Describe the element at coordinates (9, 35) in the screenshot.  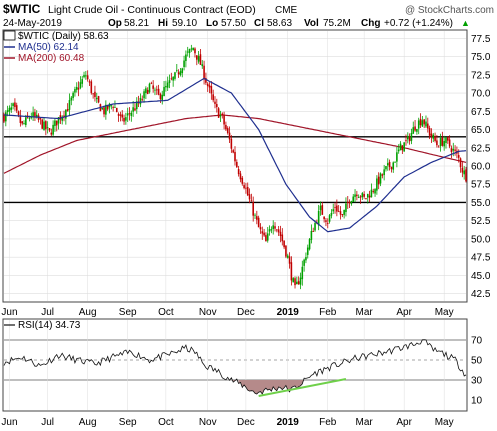
I see `main-legend-swatch` at that location.